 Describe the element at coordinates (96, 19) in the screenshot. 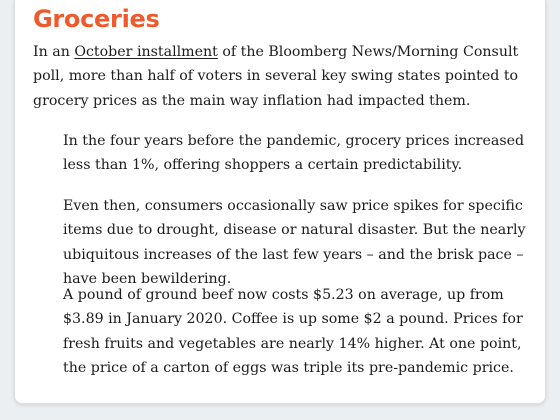

I see `section-heading: Groceries` at that location.